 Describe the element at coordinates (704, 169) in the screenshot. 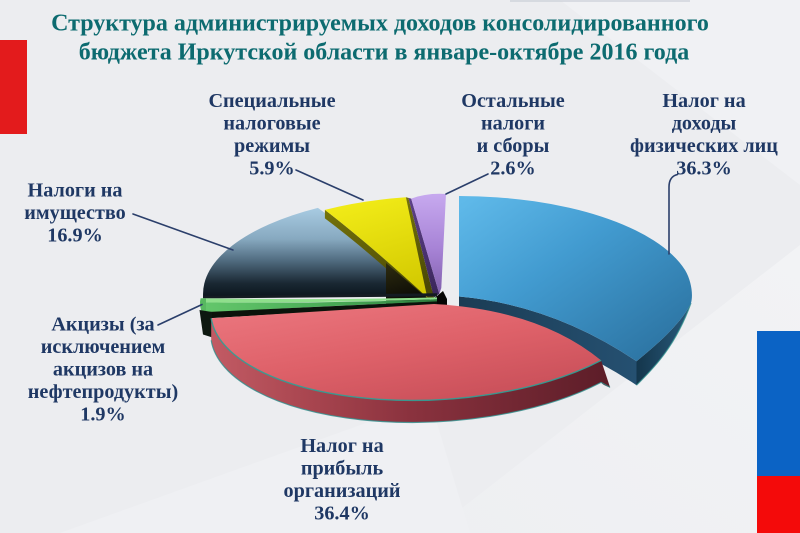

I see `svg-text: 36.3%` at that location.